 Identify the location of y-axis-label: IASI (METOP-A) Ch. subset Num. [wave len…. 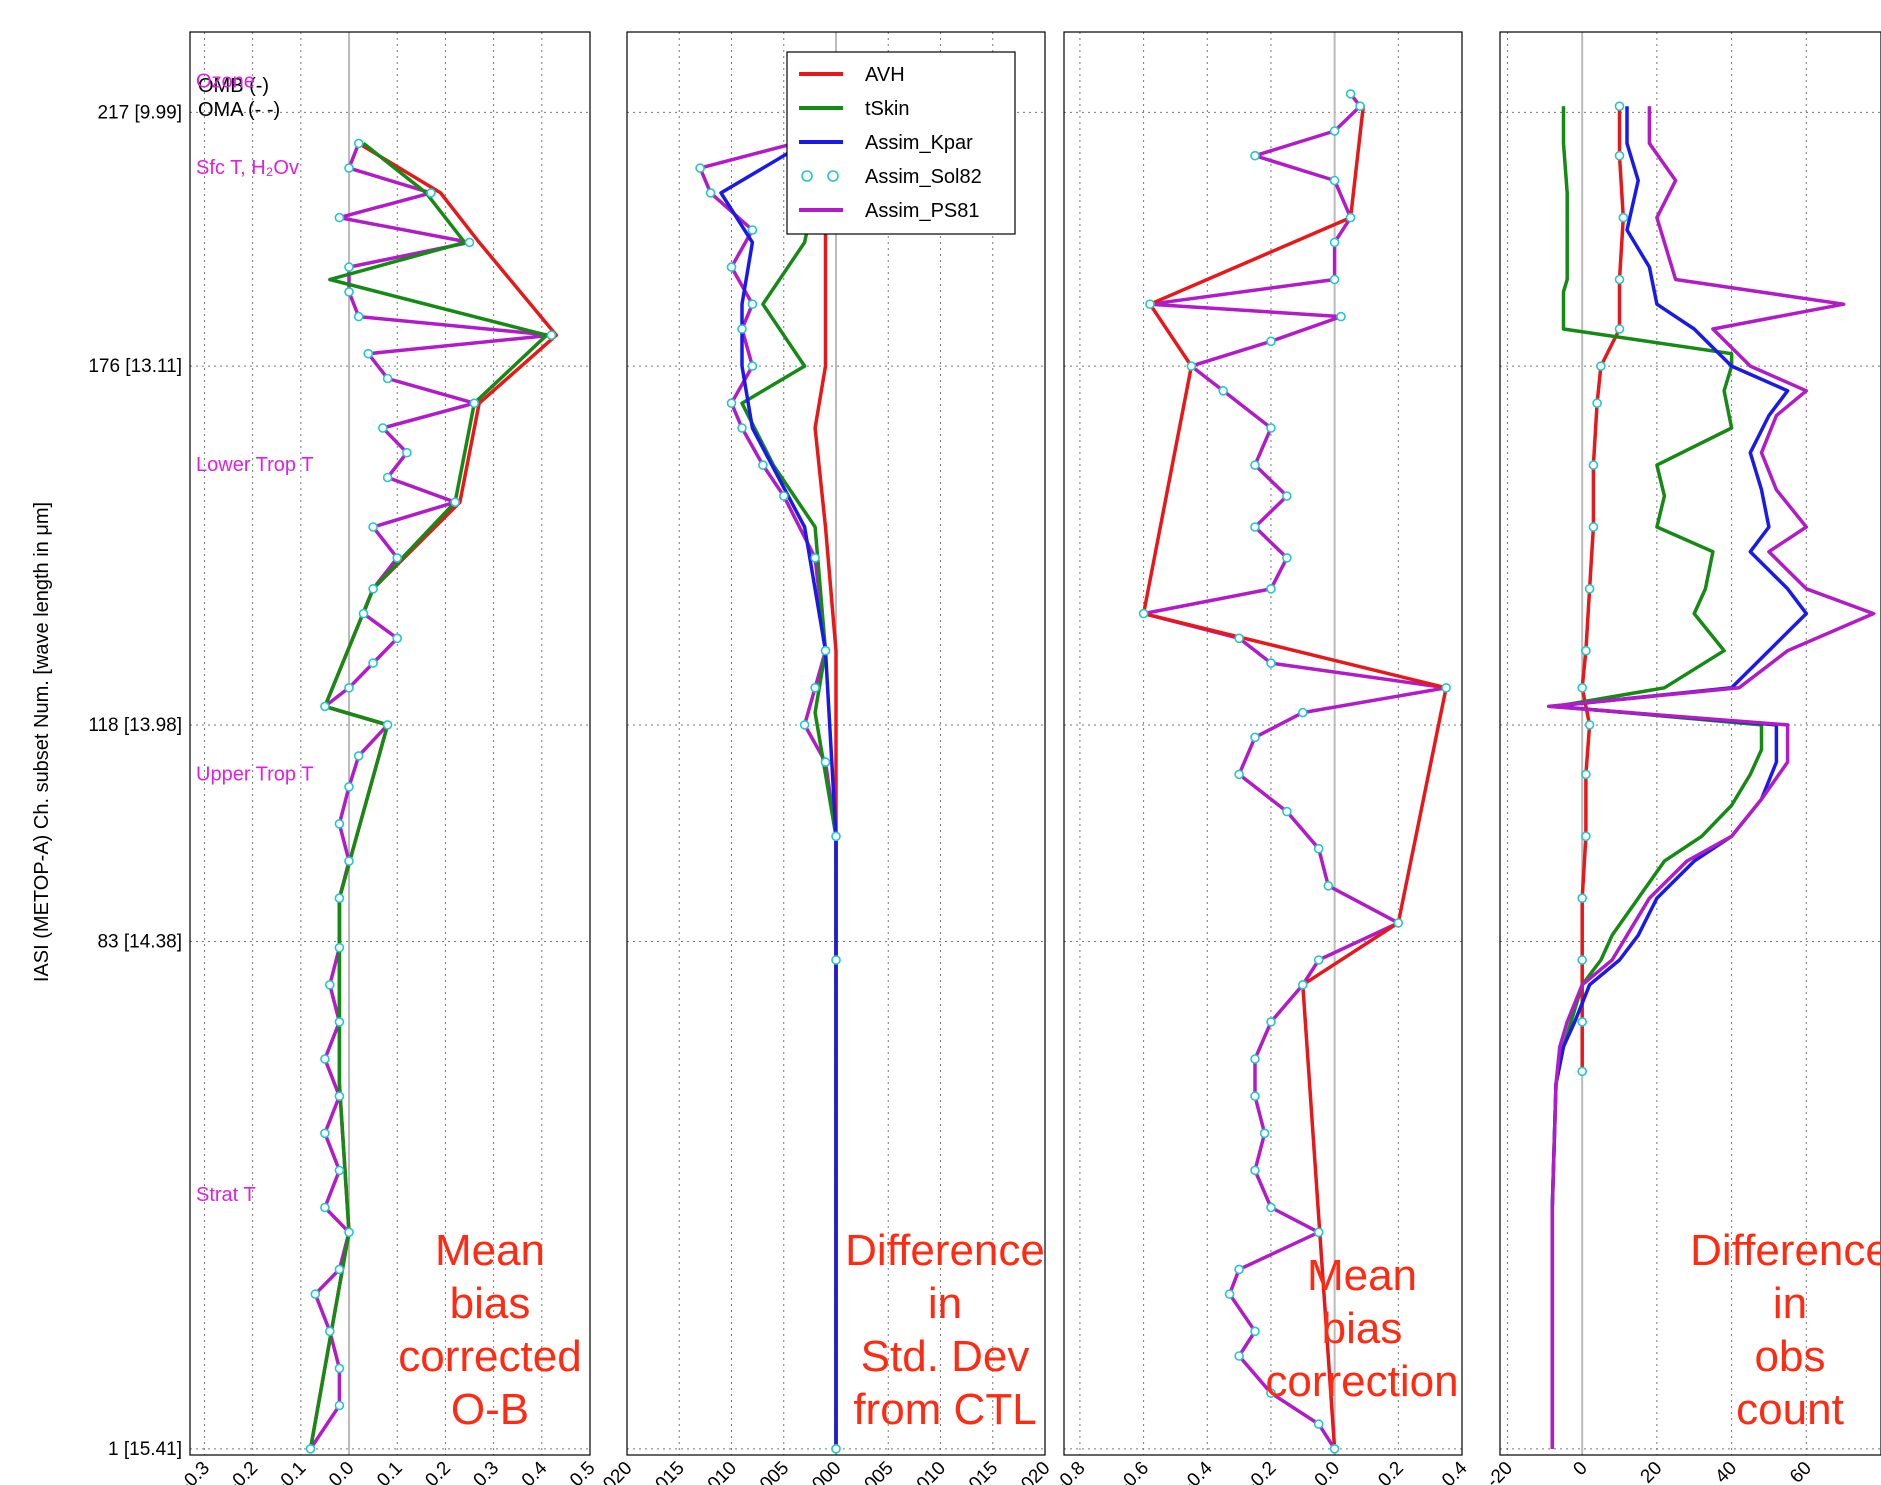
(42, 742).